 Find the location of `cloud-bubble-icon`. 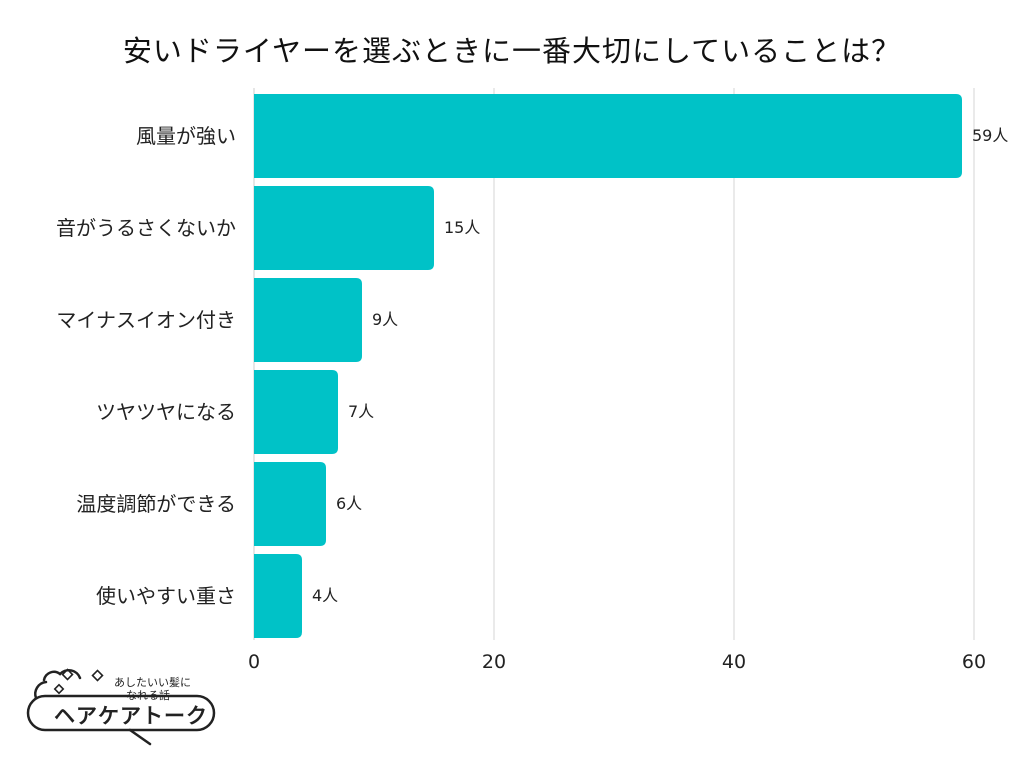

cloud-bubble-icon is located at coordinates (121, 707).